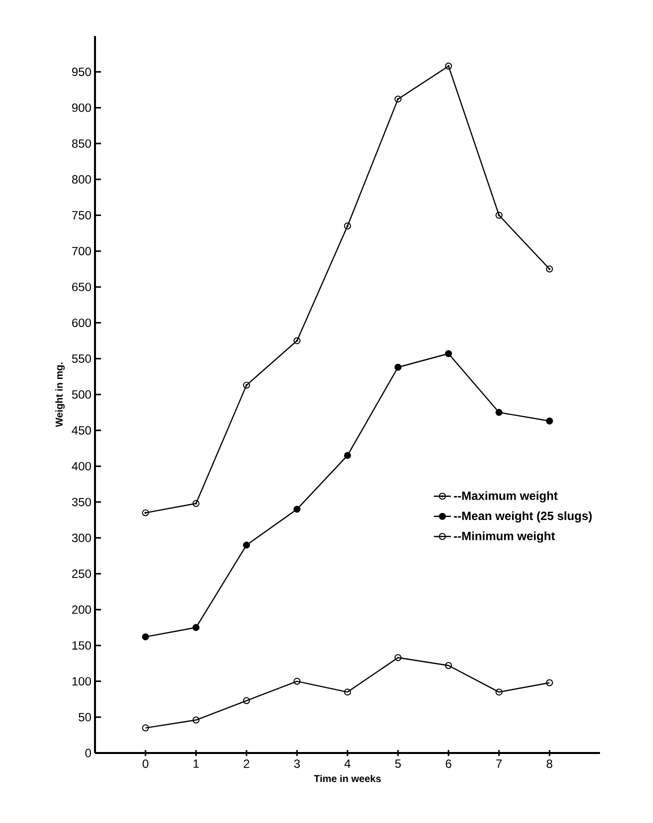 The image size is (653, 823). I want to click on y-tick-label: 350, so click(82, 502).